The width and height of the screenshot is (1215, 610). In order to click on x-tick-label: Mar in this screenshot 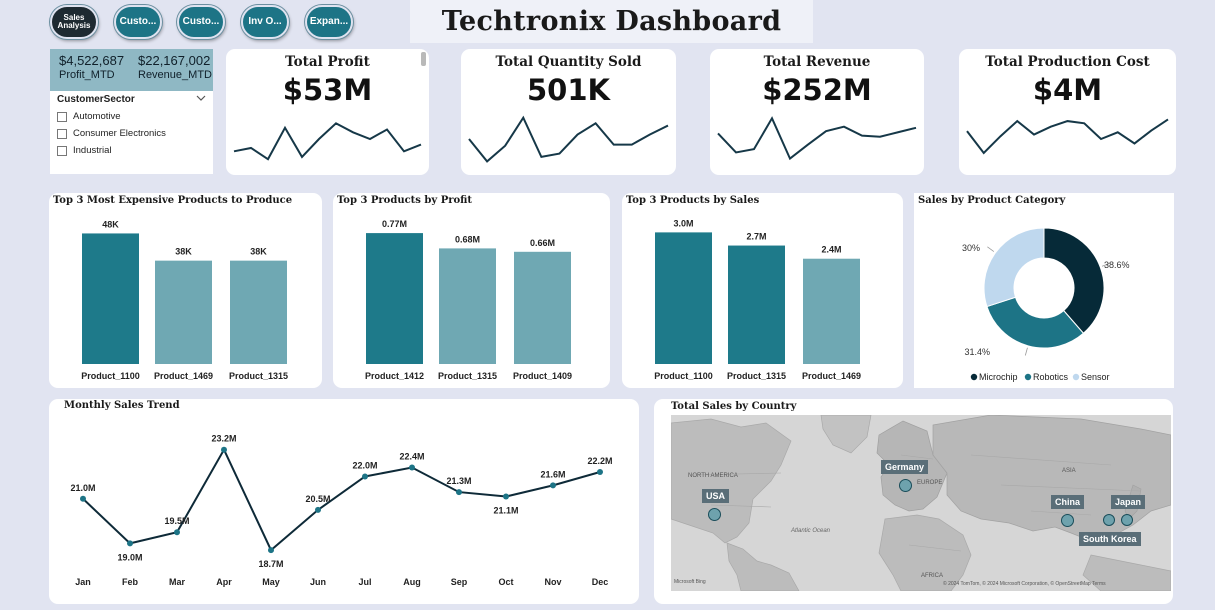, I will do `click(177, 582)`.